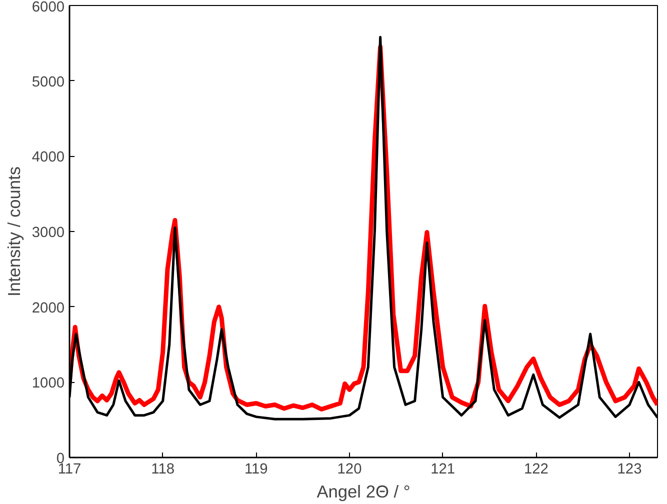 Image resolution: width=667 pixels, height=504 pixels. What do you see at coordinates (48, 158) in the screenshot?
I see `y-tick-label: 4000` at bounding box center [48, 158].